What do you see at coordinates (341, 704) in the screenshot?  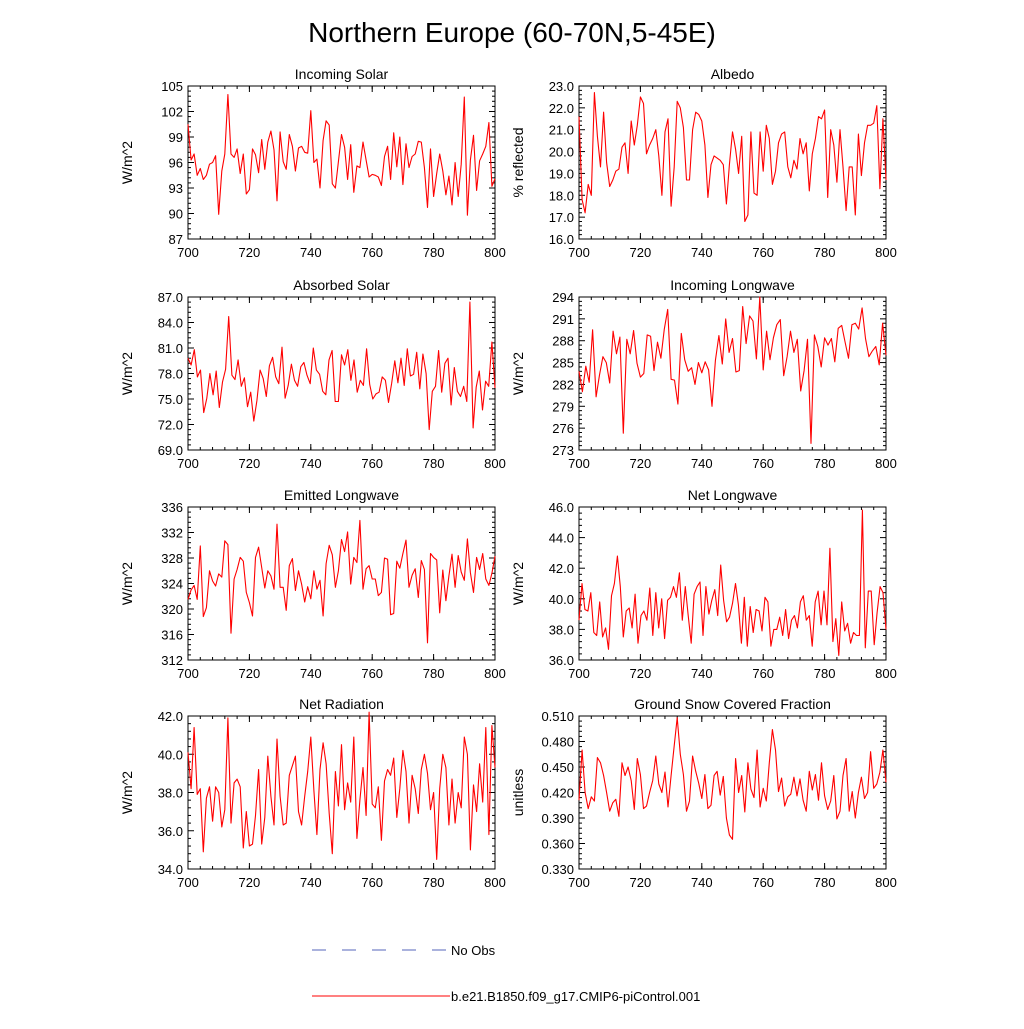 I see `panel-title: Net Radiation` at bounding box center [341, 704].